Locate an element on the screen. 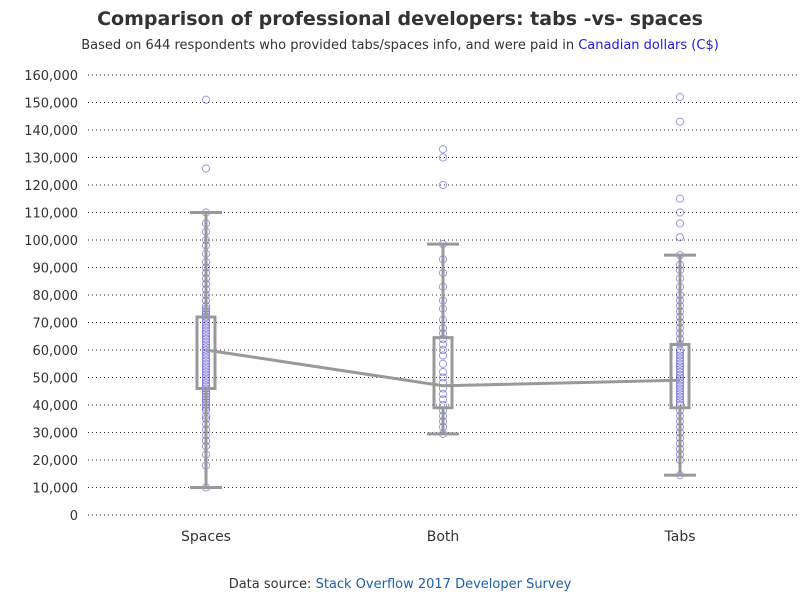 This screenshot has height=600, width=800. y-tick-label: 40,000 is located at coordinates (56, 406).